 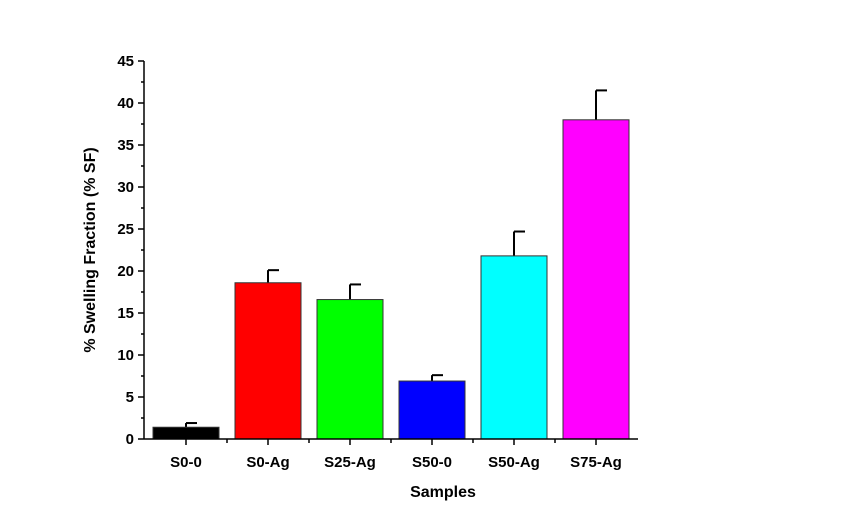 I want to click on bar-S25-Ag, so click(x=350, y=369).